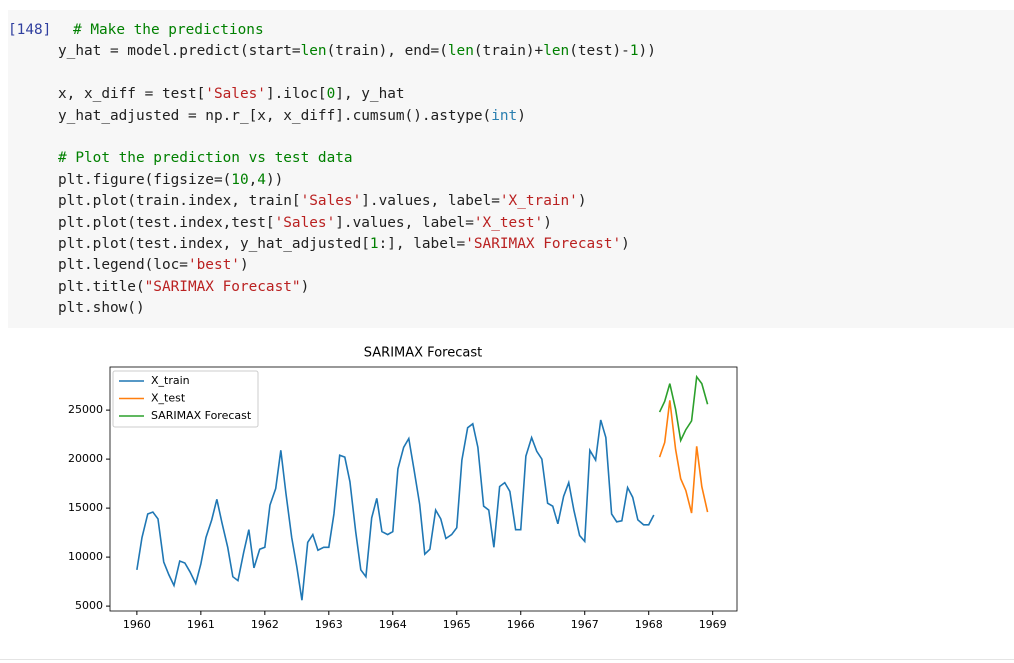 This screenshot has width=1014, height=663. What do you see at coordinates (713, 624) in the screenshot?
I see `x-tick-label: 1969` at bounding box center [713, 624].